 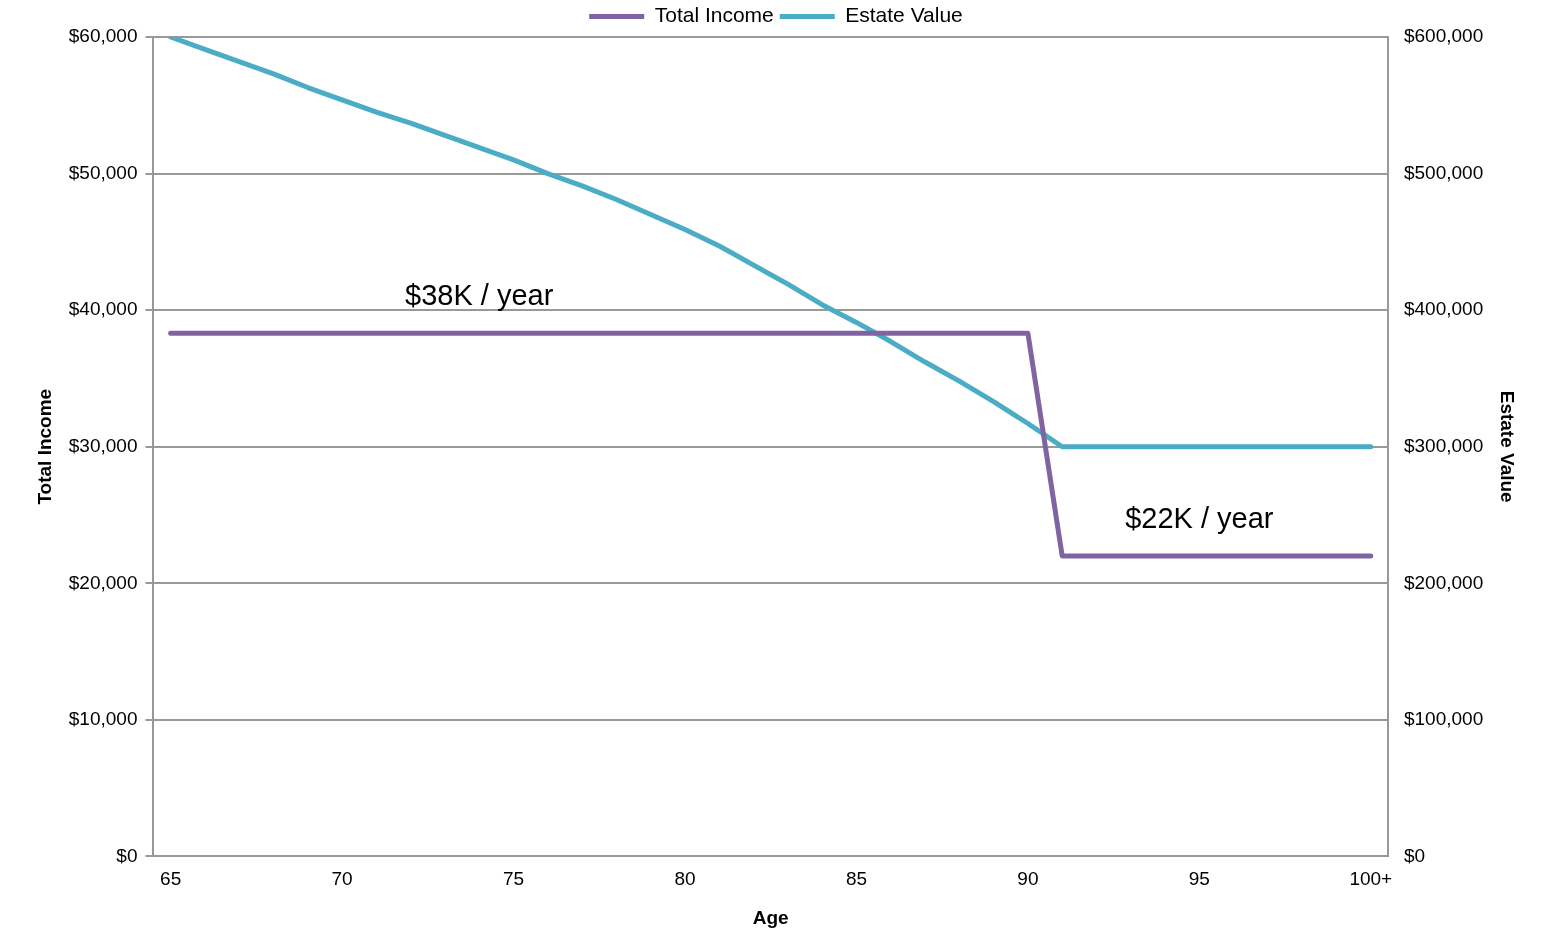 I want to click on y2-tick-label: $600,000, so click(x=1443, y=36).